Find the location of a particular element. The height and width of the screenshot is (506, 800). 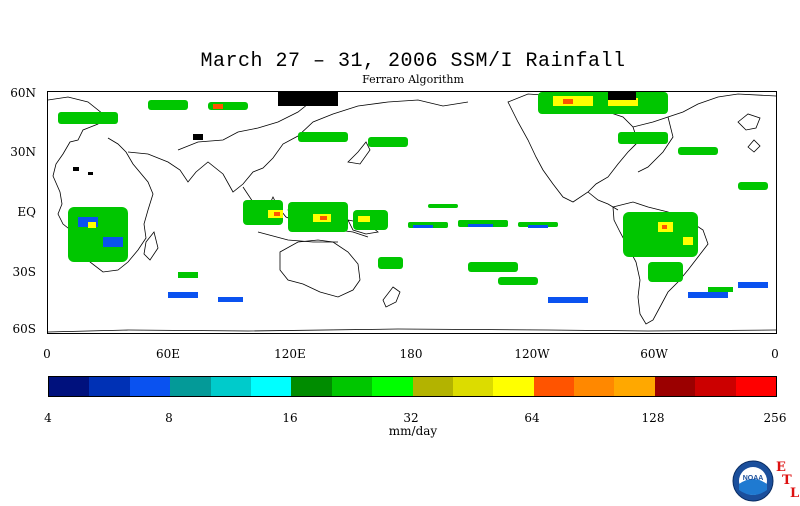

etl-letter-l: L is located at coordinates (795, 493).